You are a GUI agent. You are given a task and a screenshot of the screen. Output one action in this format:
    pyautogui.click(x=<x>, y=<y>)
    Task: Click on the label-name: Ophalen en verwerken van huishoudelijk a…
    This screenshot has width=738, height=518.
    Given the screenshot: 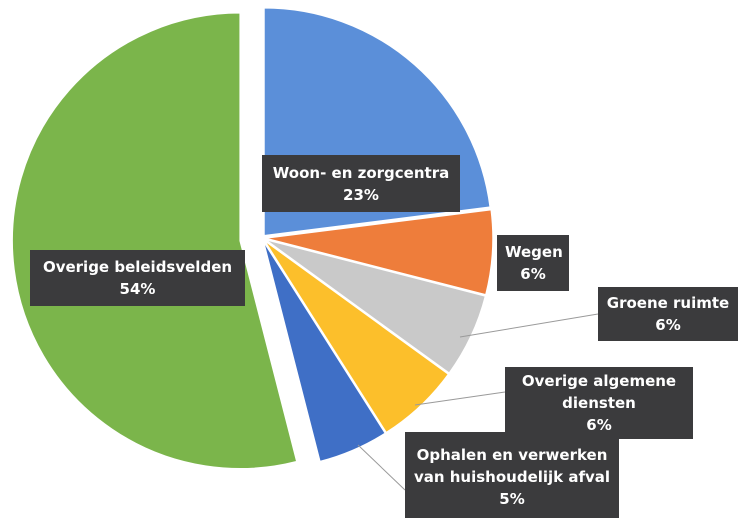 What is the action you would take?
    pyautogui.click(x=512, y=466)
    